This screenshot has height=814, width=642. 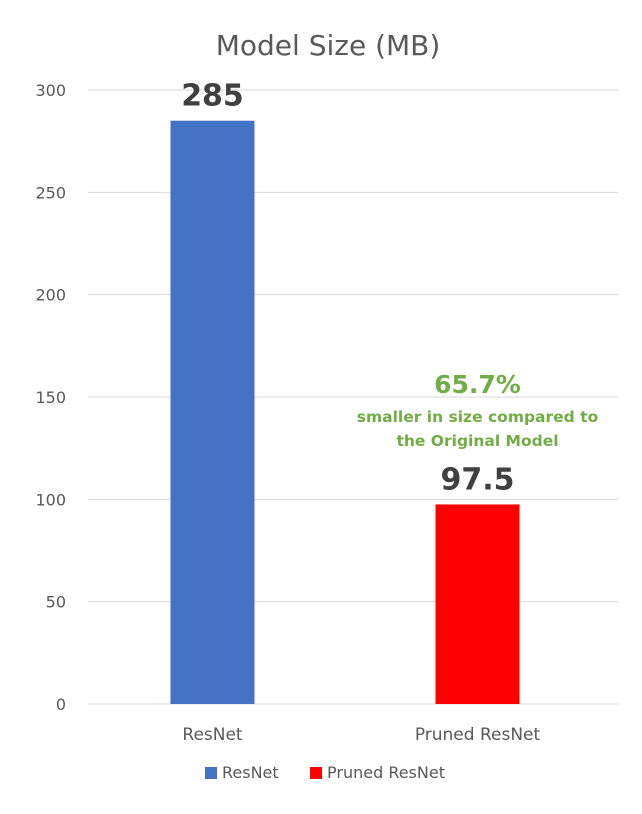 I want to click on y-axis-ticks: 0 50 100 150 200 250 300, so click(x=50, y=397).